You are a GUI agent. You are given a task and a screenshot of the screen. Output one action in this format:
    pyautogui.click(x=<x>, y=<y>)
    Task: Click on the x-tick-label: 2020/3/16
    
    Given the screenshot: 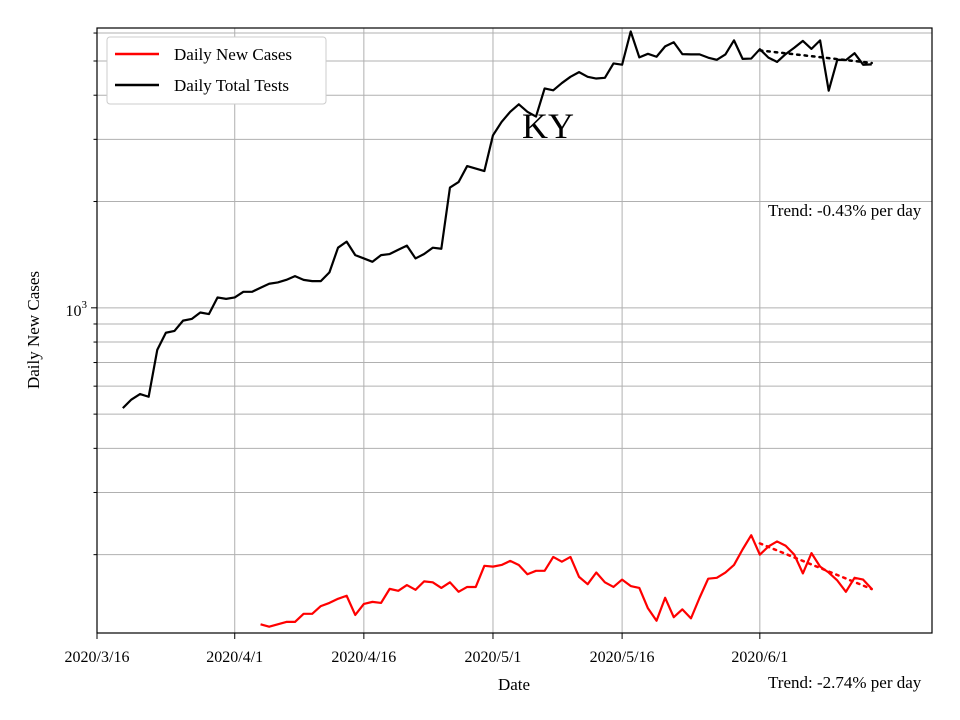 What is the action you would take?
    pyautogui.click(x=97, y=657)
    